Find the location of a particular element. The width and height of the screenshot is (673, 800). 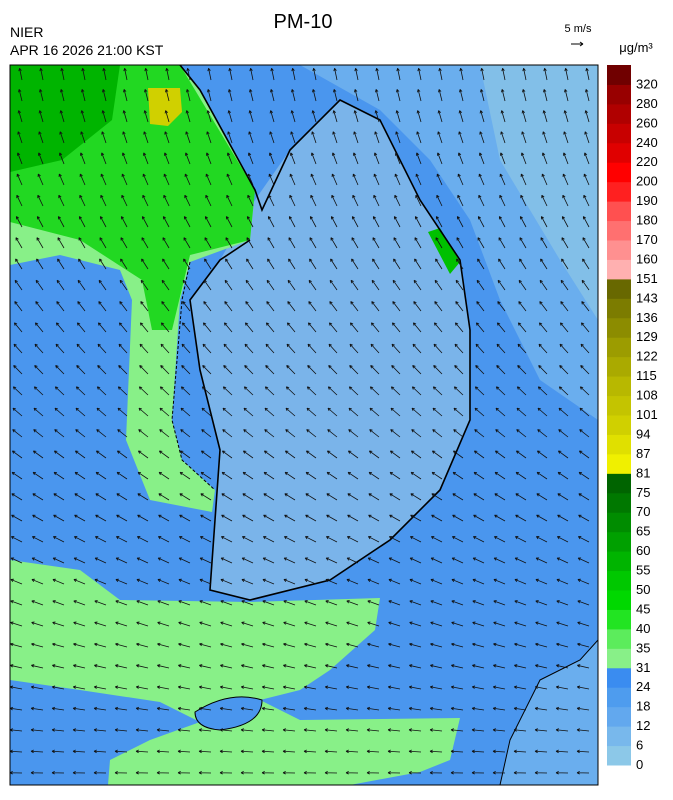

legend-label: 180 is located at coordinates (647, 220).